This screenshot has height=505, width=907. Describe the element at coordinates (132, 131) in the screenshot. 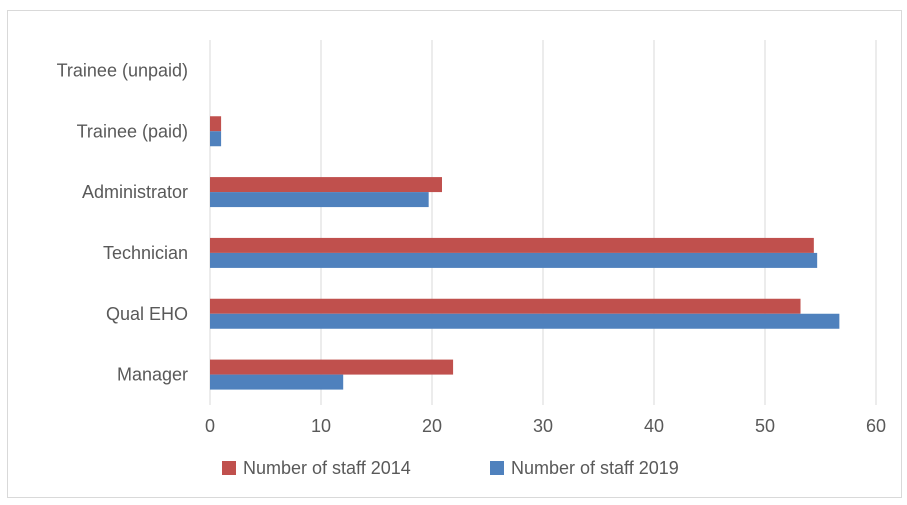

I see `category-label: Trainee (paid)` at that location.